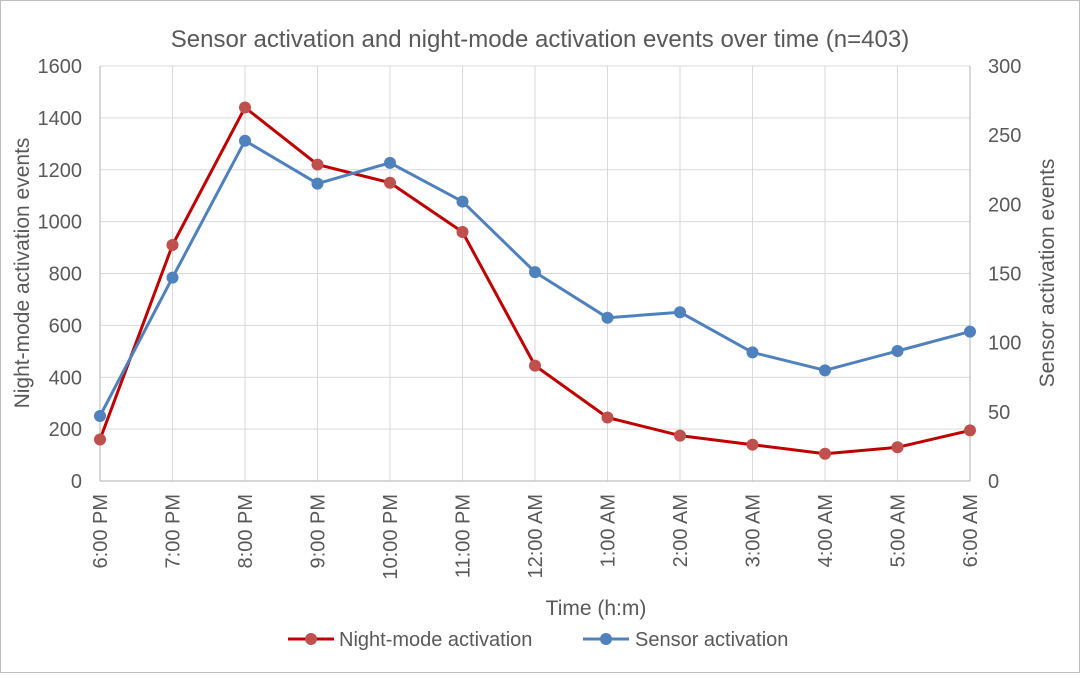  I want to click on y-axis-right-label: Sensor activation events, so click(1047, 273).